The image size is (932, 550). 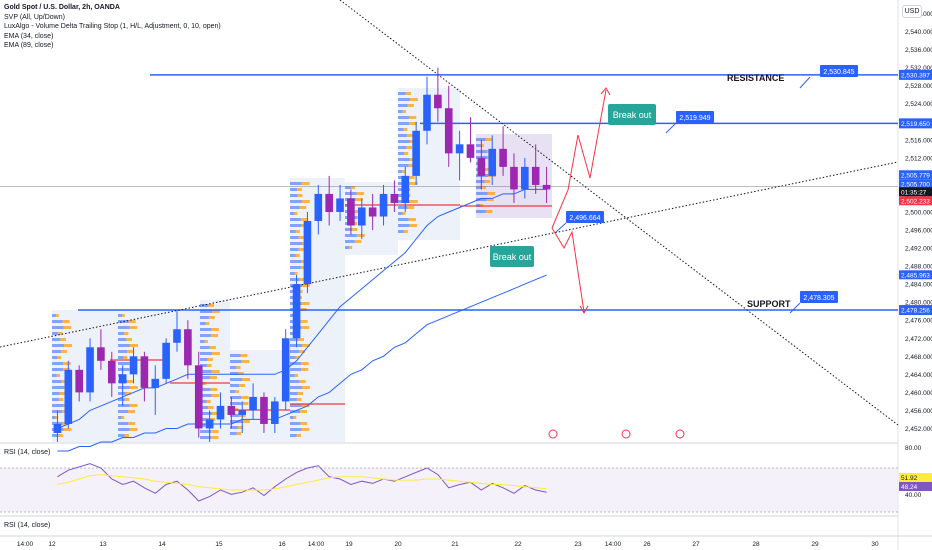 I want to click on axis-badge, so click(x=915, y=184).